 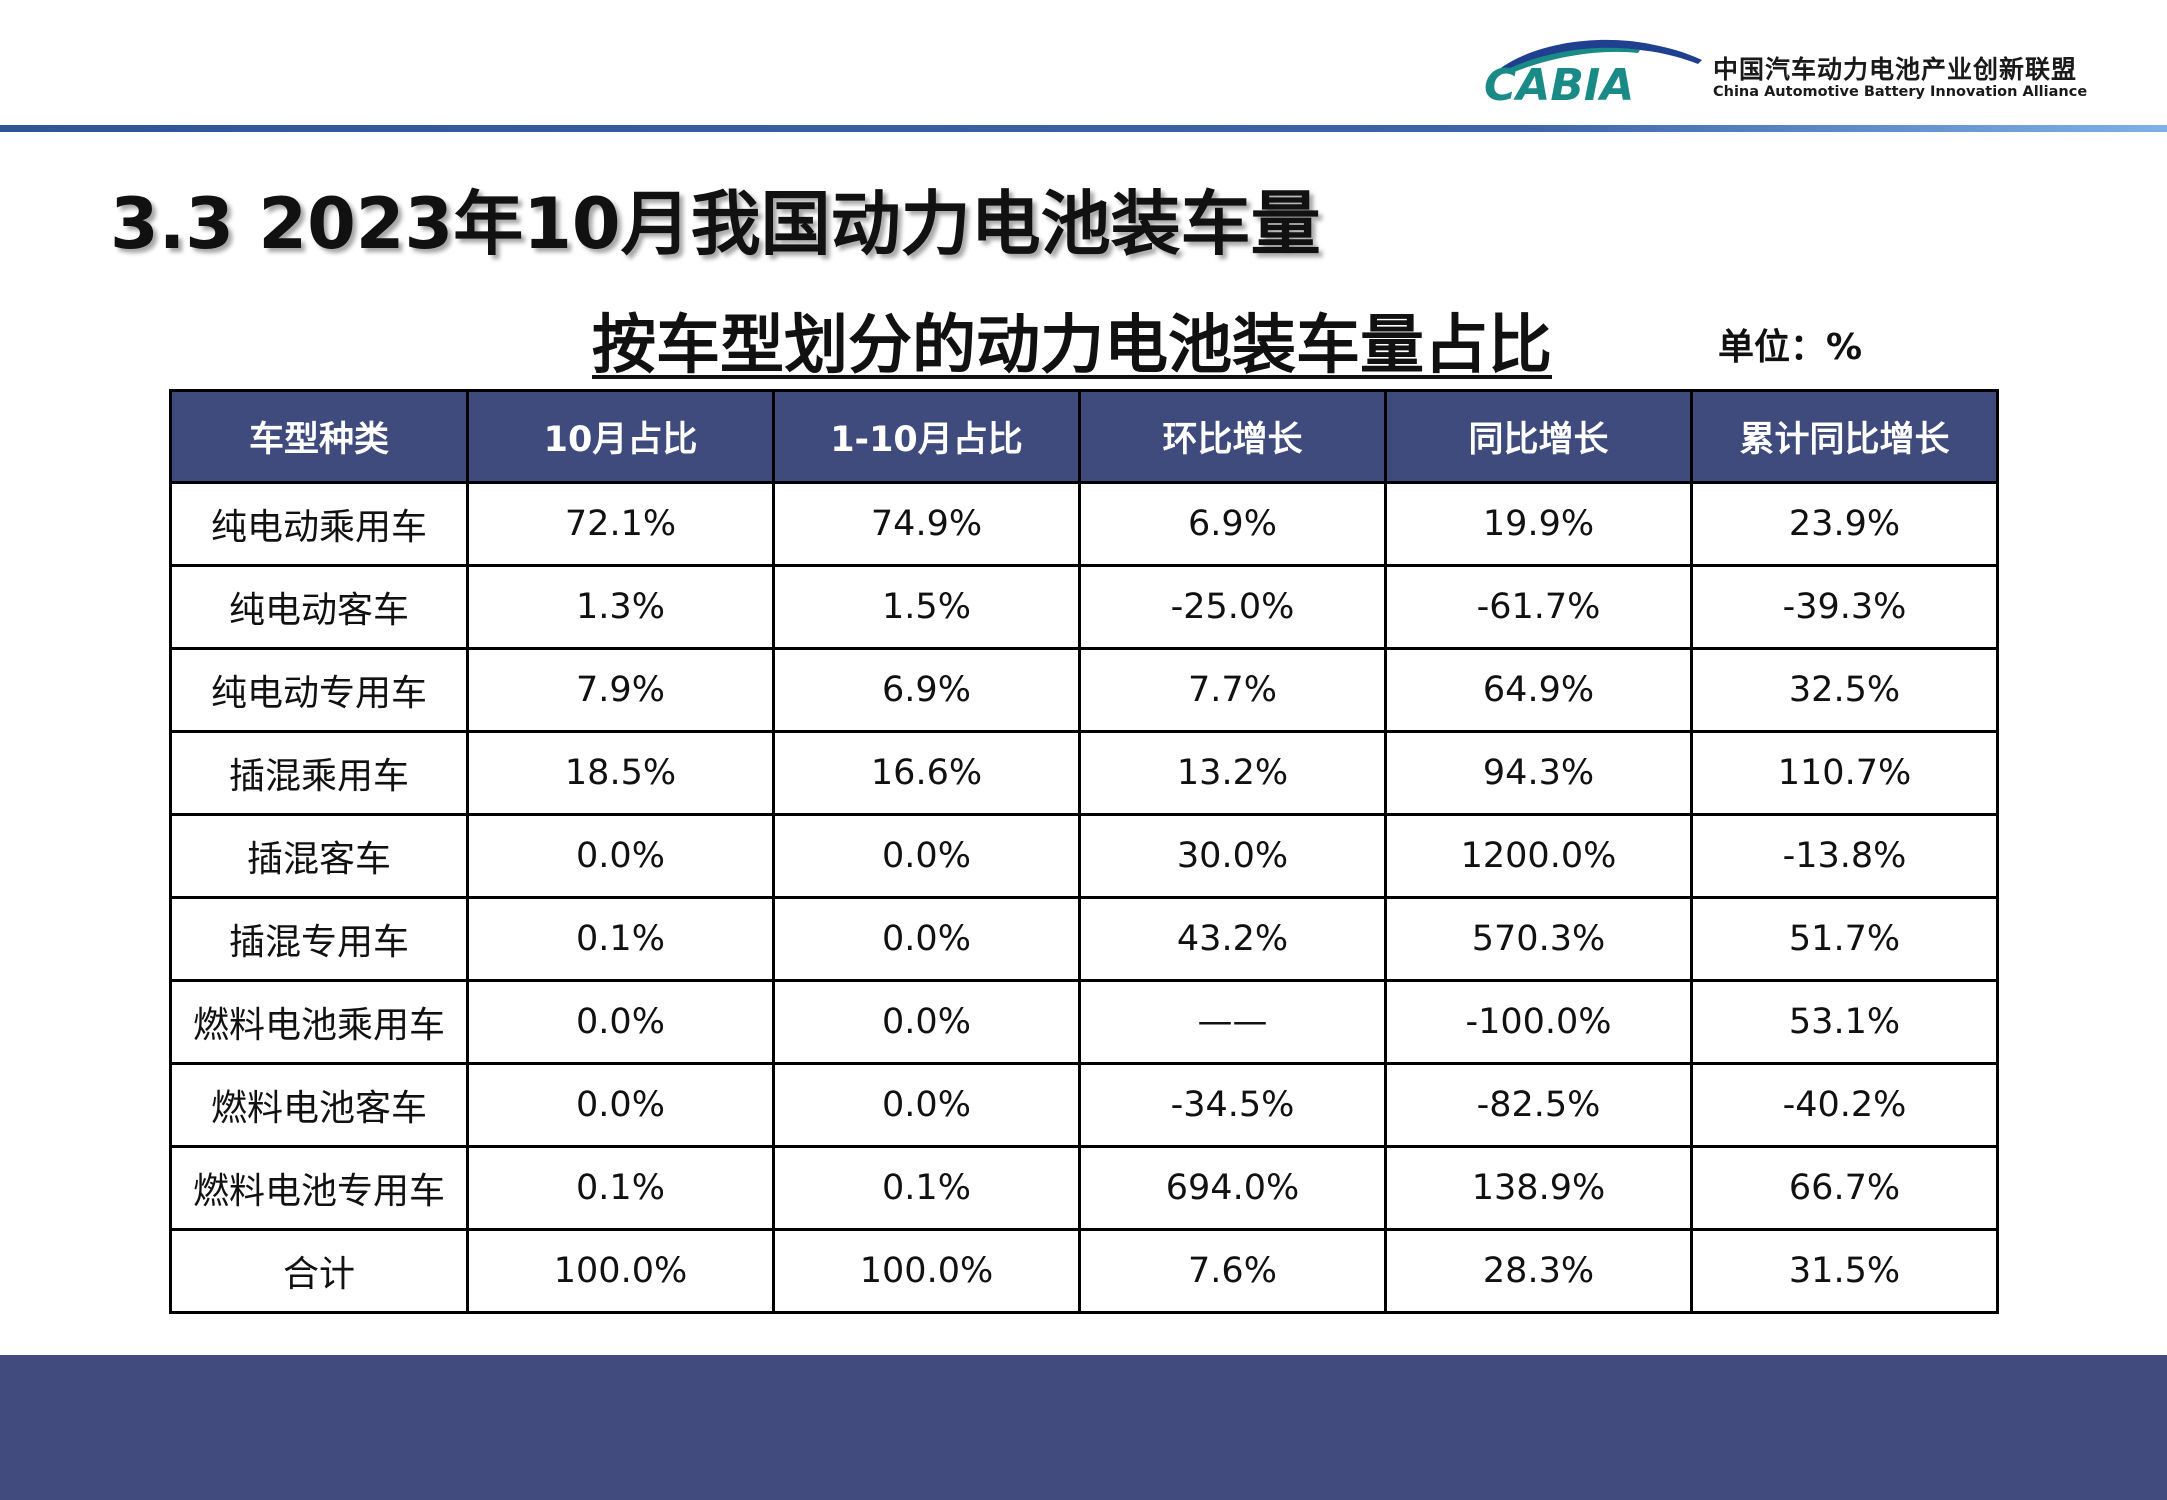 What do you see at coordinates (1844, 1022) in the screenshot?
I see `table-cell: 53.1%` at bounding box center [1844, 1022].